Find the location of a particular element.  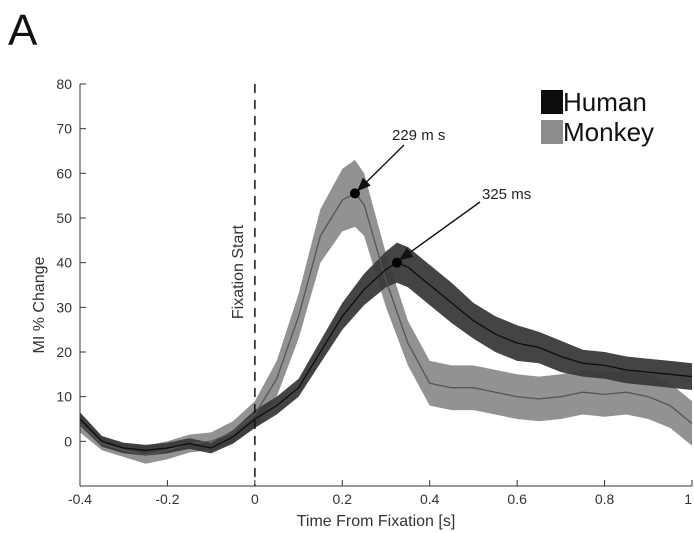

y-tick-label: 10 is located at coordinates (64, 397).